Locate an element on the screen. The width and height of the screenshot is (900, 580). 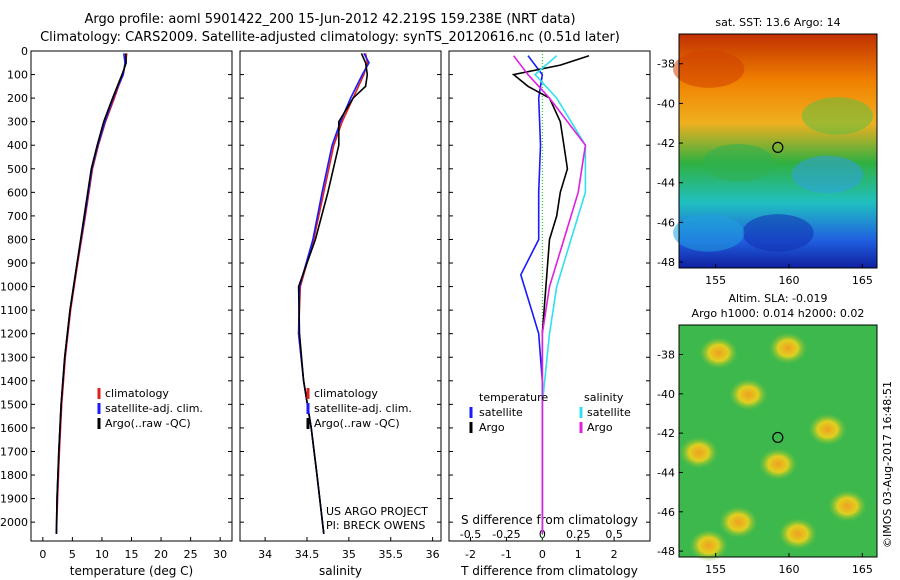
y-tick-label: 2000 is located at coordinates (14, 522).